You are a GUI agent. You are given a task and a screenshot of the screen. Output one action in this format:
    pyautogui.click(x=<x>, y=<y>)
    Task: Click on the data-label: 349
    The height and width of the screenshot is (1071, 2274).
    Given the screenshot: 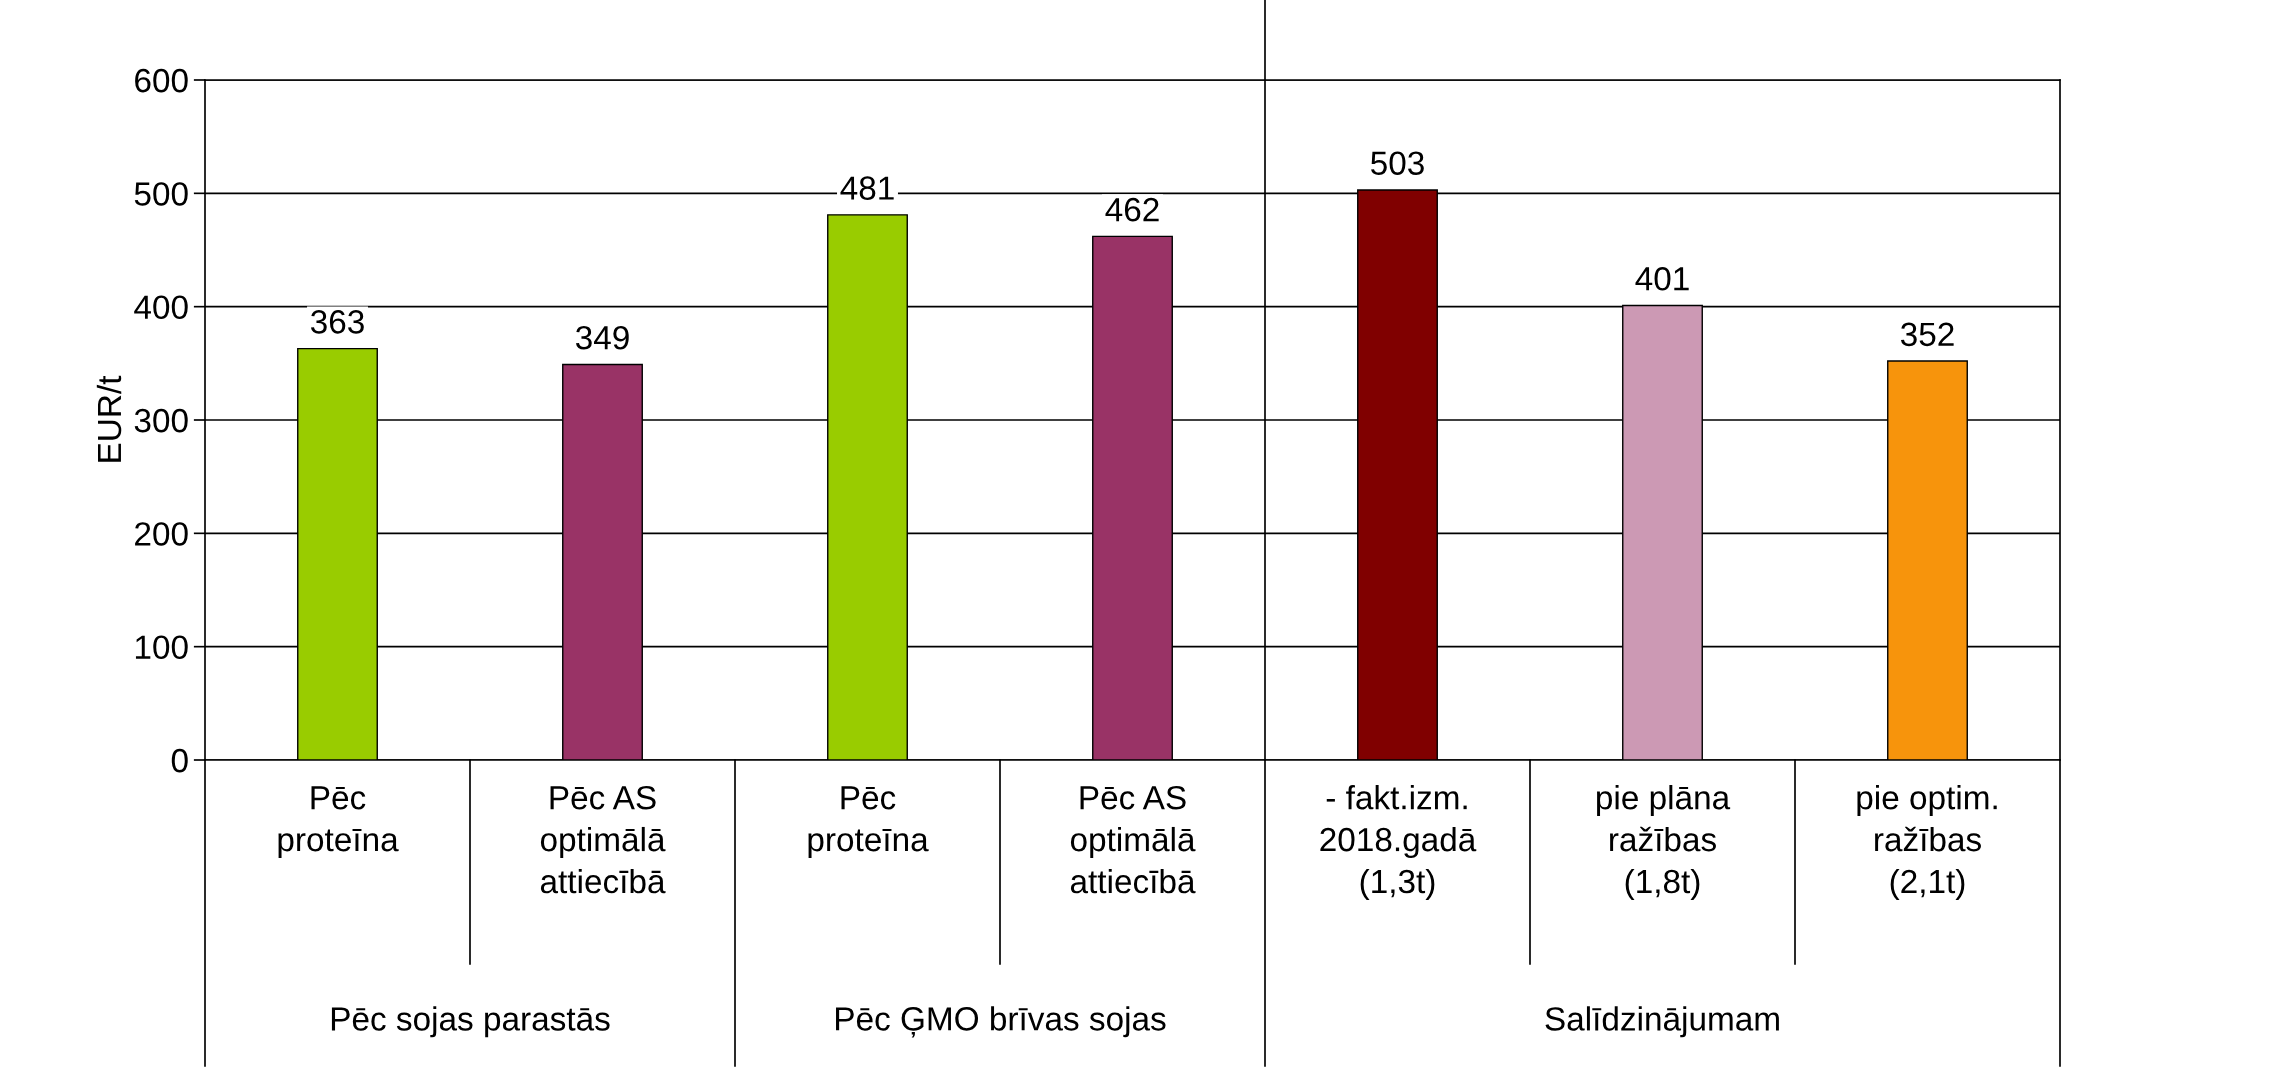 What is the action you would take?
    pyautogui.click(x=602, y=337)
    